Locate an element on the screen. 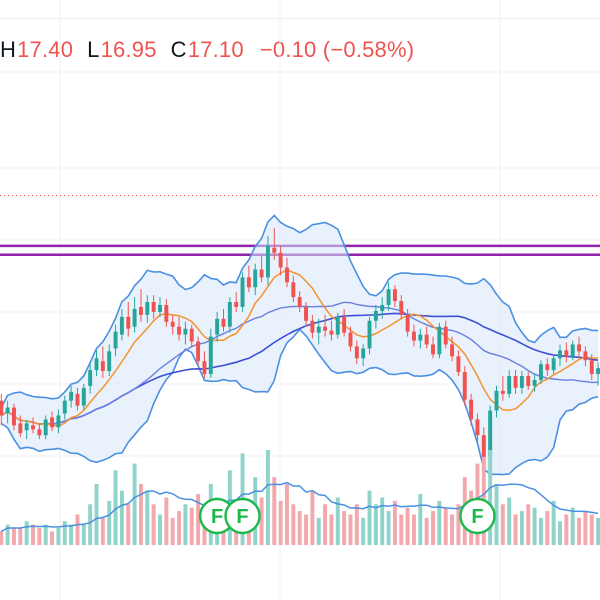 The image size is (600, 600). event-marker-circle is located at coordinates (477, 516).